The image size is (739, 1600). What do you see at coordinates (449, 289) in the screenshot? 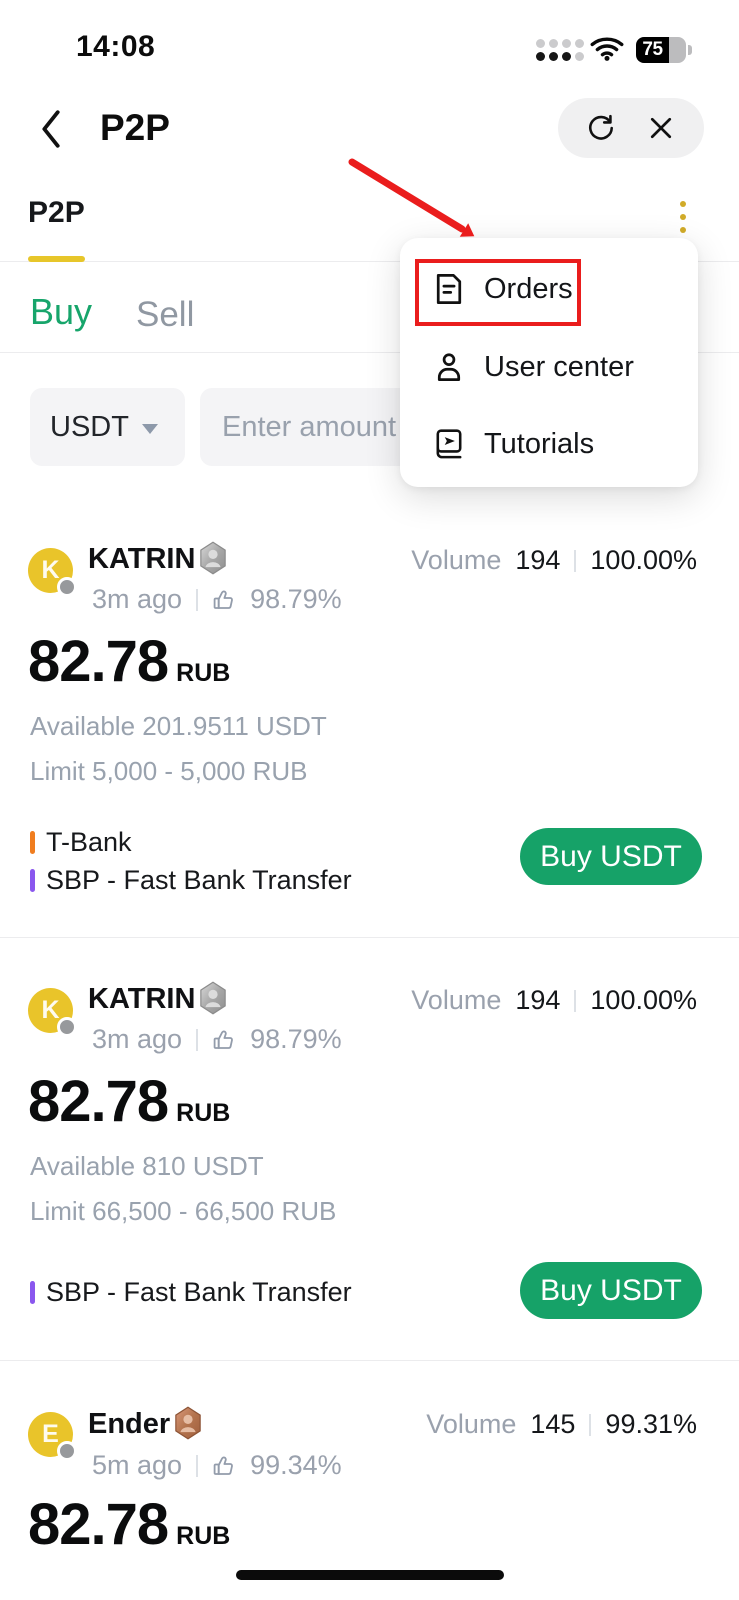
I see `orders-document-icon` at bounding box center [449, 289].